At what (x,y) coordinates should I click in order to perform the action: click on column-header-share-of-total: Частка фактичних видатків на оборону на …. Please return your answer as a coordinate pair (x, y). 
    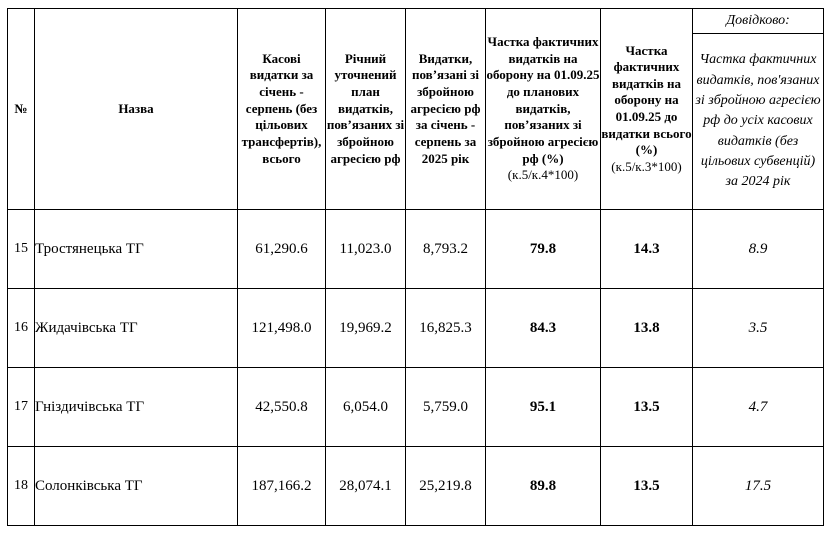
    Looking at the image, I should click on (646, 109).